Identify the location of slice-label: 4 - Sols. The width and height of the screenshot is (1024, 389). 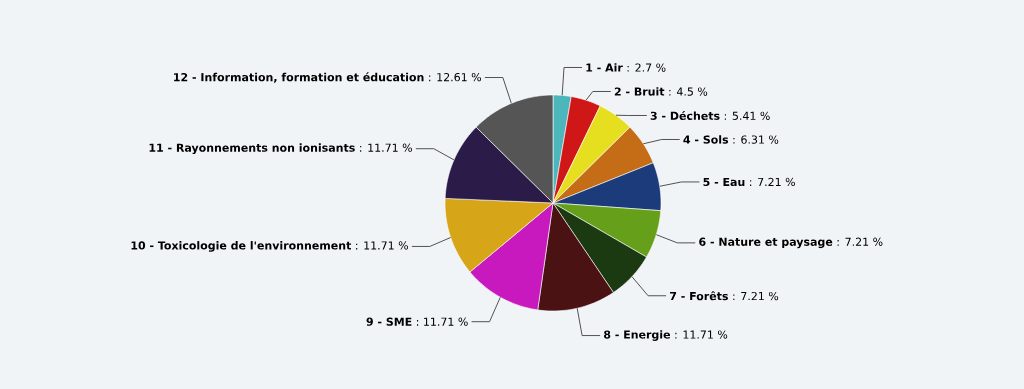
(706, 139).